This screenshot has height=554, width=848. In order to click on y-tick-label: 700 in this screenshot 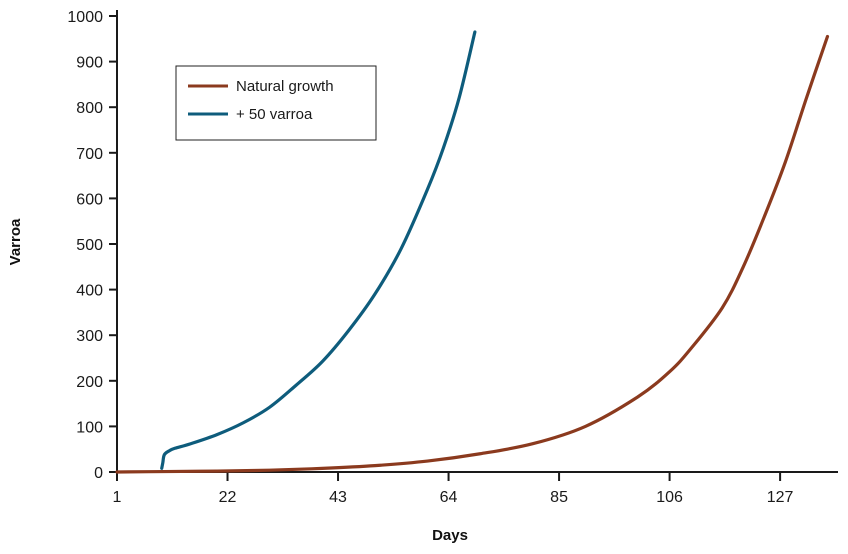, I will do `click(89, 154)`.